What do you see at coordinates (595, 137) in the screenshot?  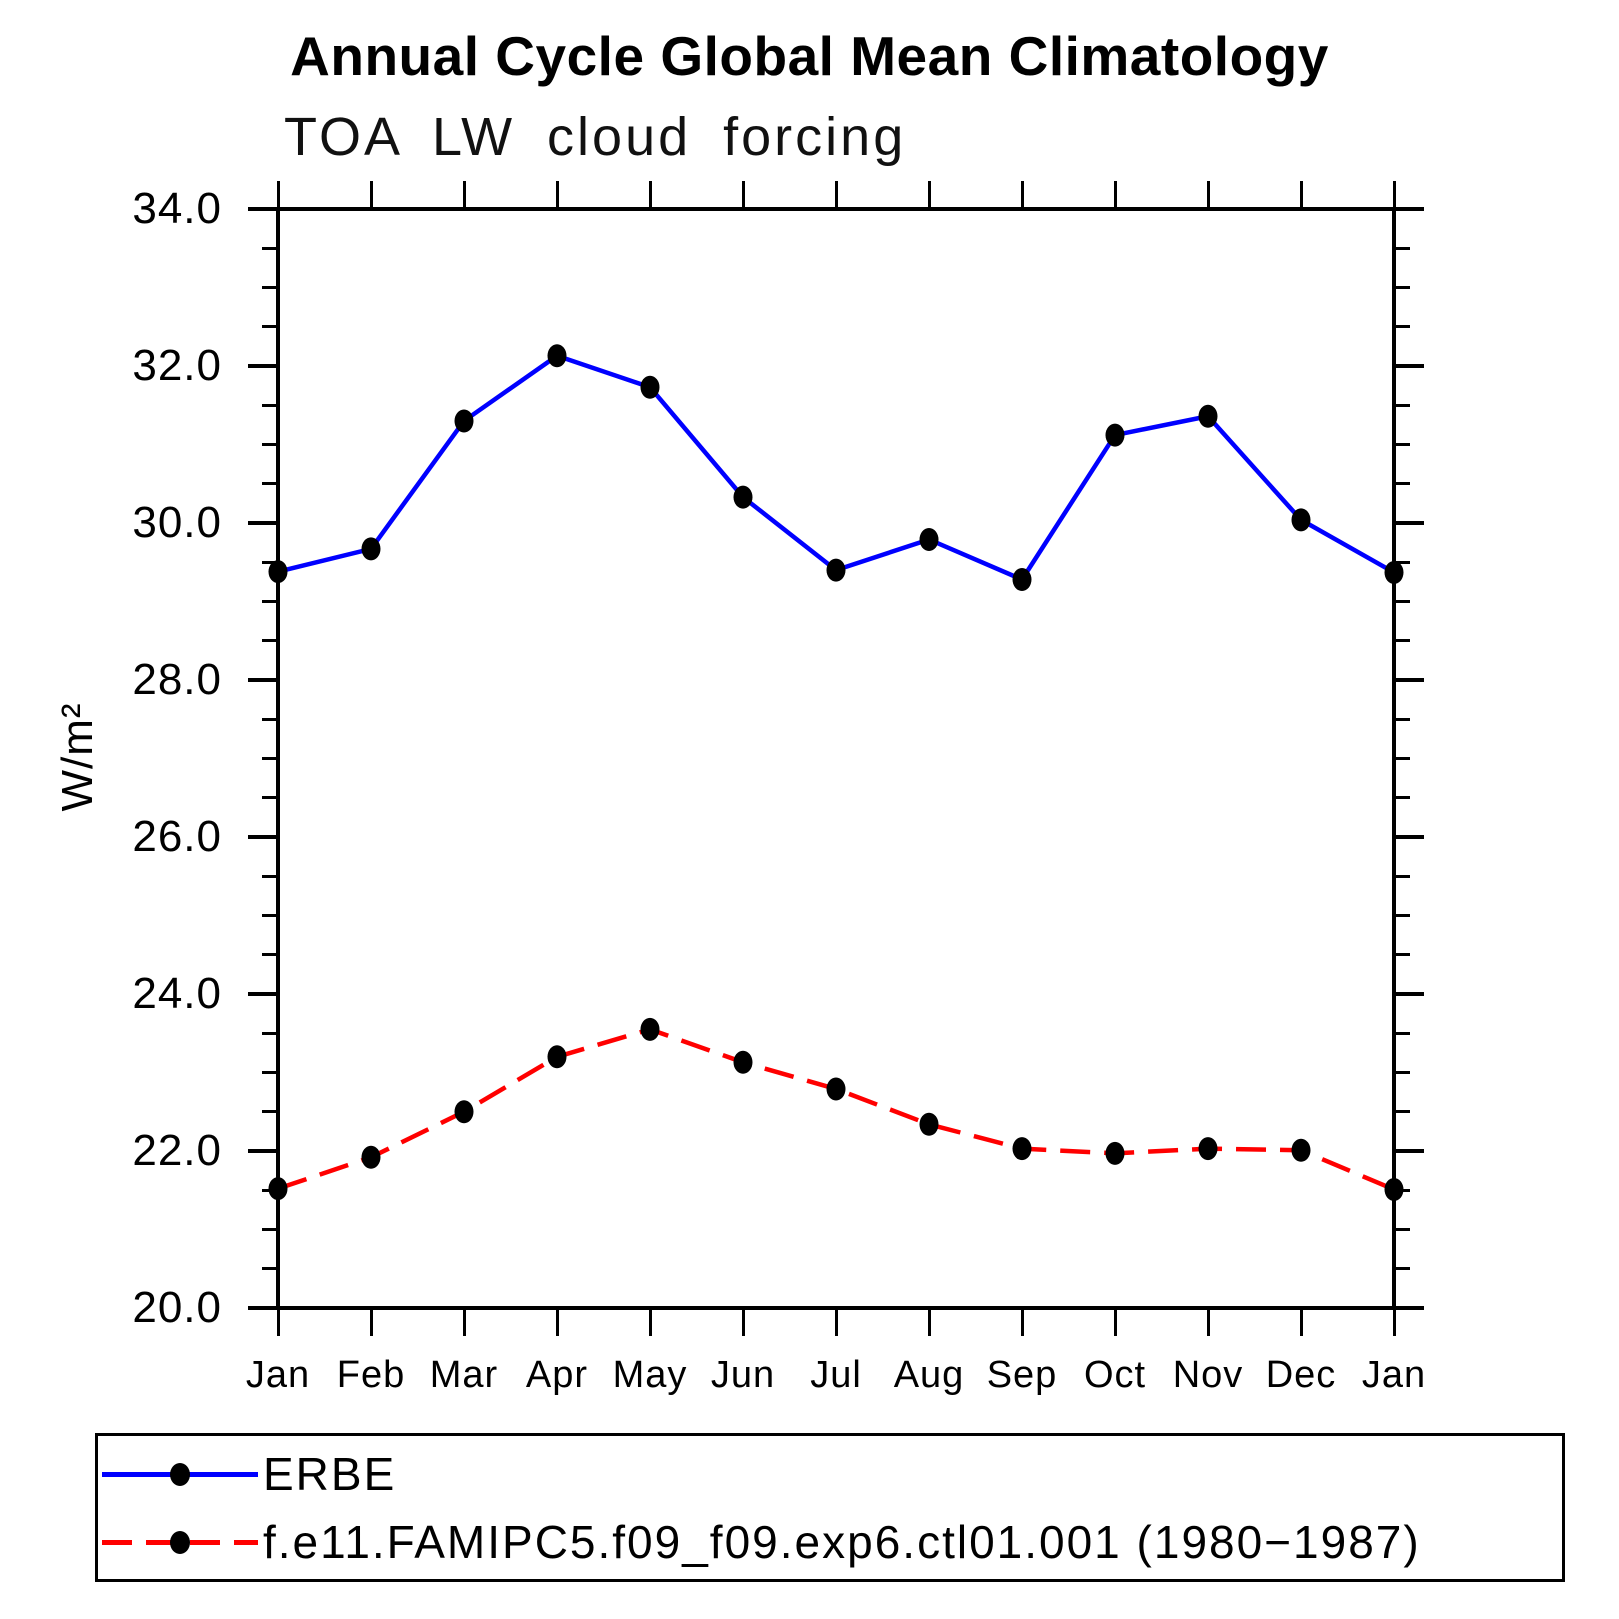 I see `chart-subtitle: TOA LW cloud forcing` at bounding box center [595, 137].